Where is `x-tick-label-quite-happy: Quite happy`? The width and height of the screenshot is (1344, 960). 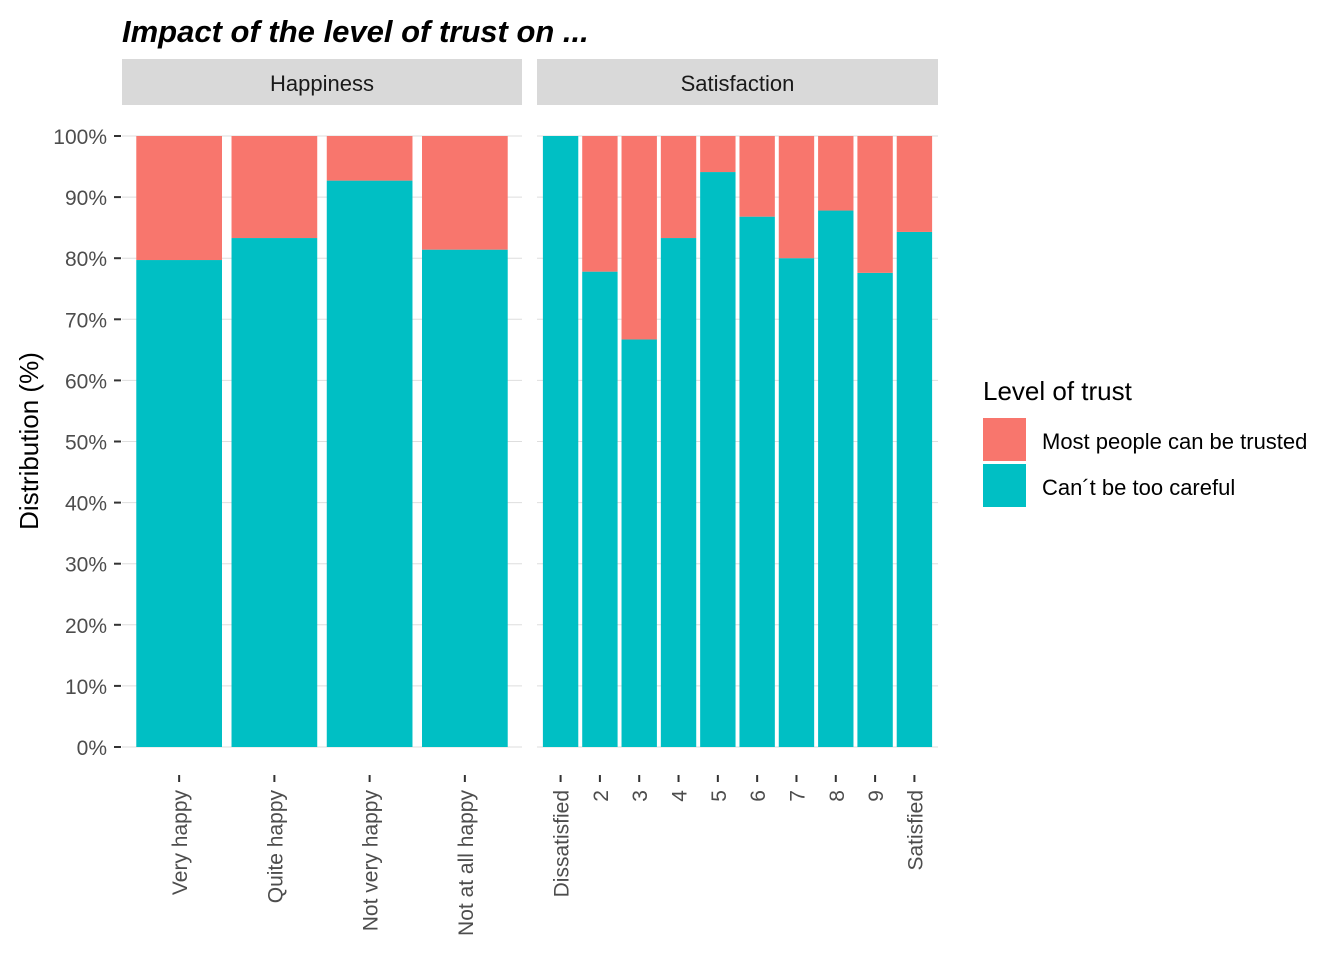
x-tick-label-quite-happy: Quite happy is located at coordinates (275, 847).